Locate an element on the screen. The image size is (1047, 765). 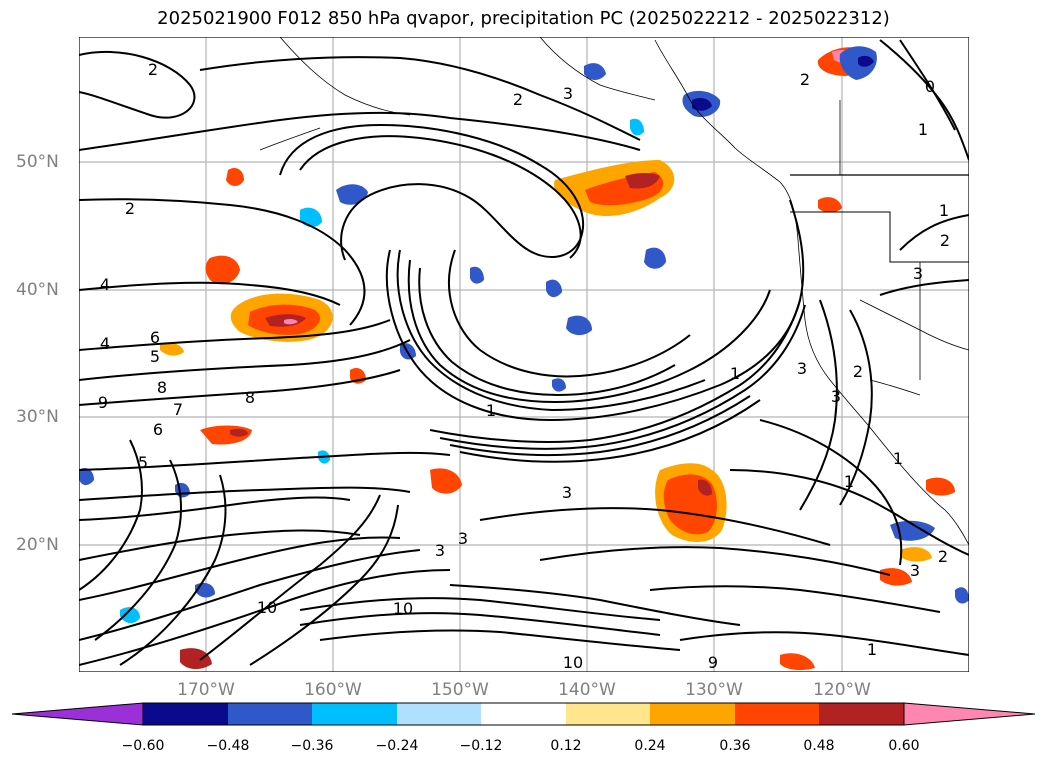
lon-label-160w: 160°W is located at coordinates (333, 690).